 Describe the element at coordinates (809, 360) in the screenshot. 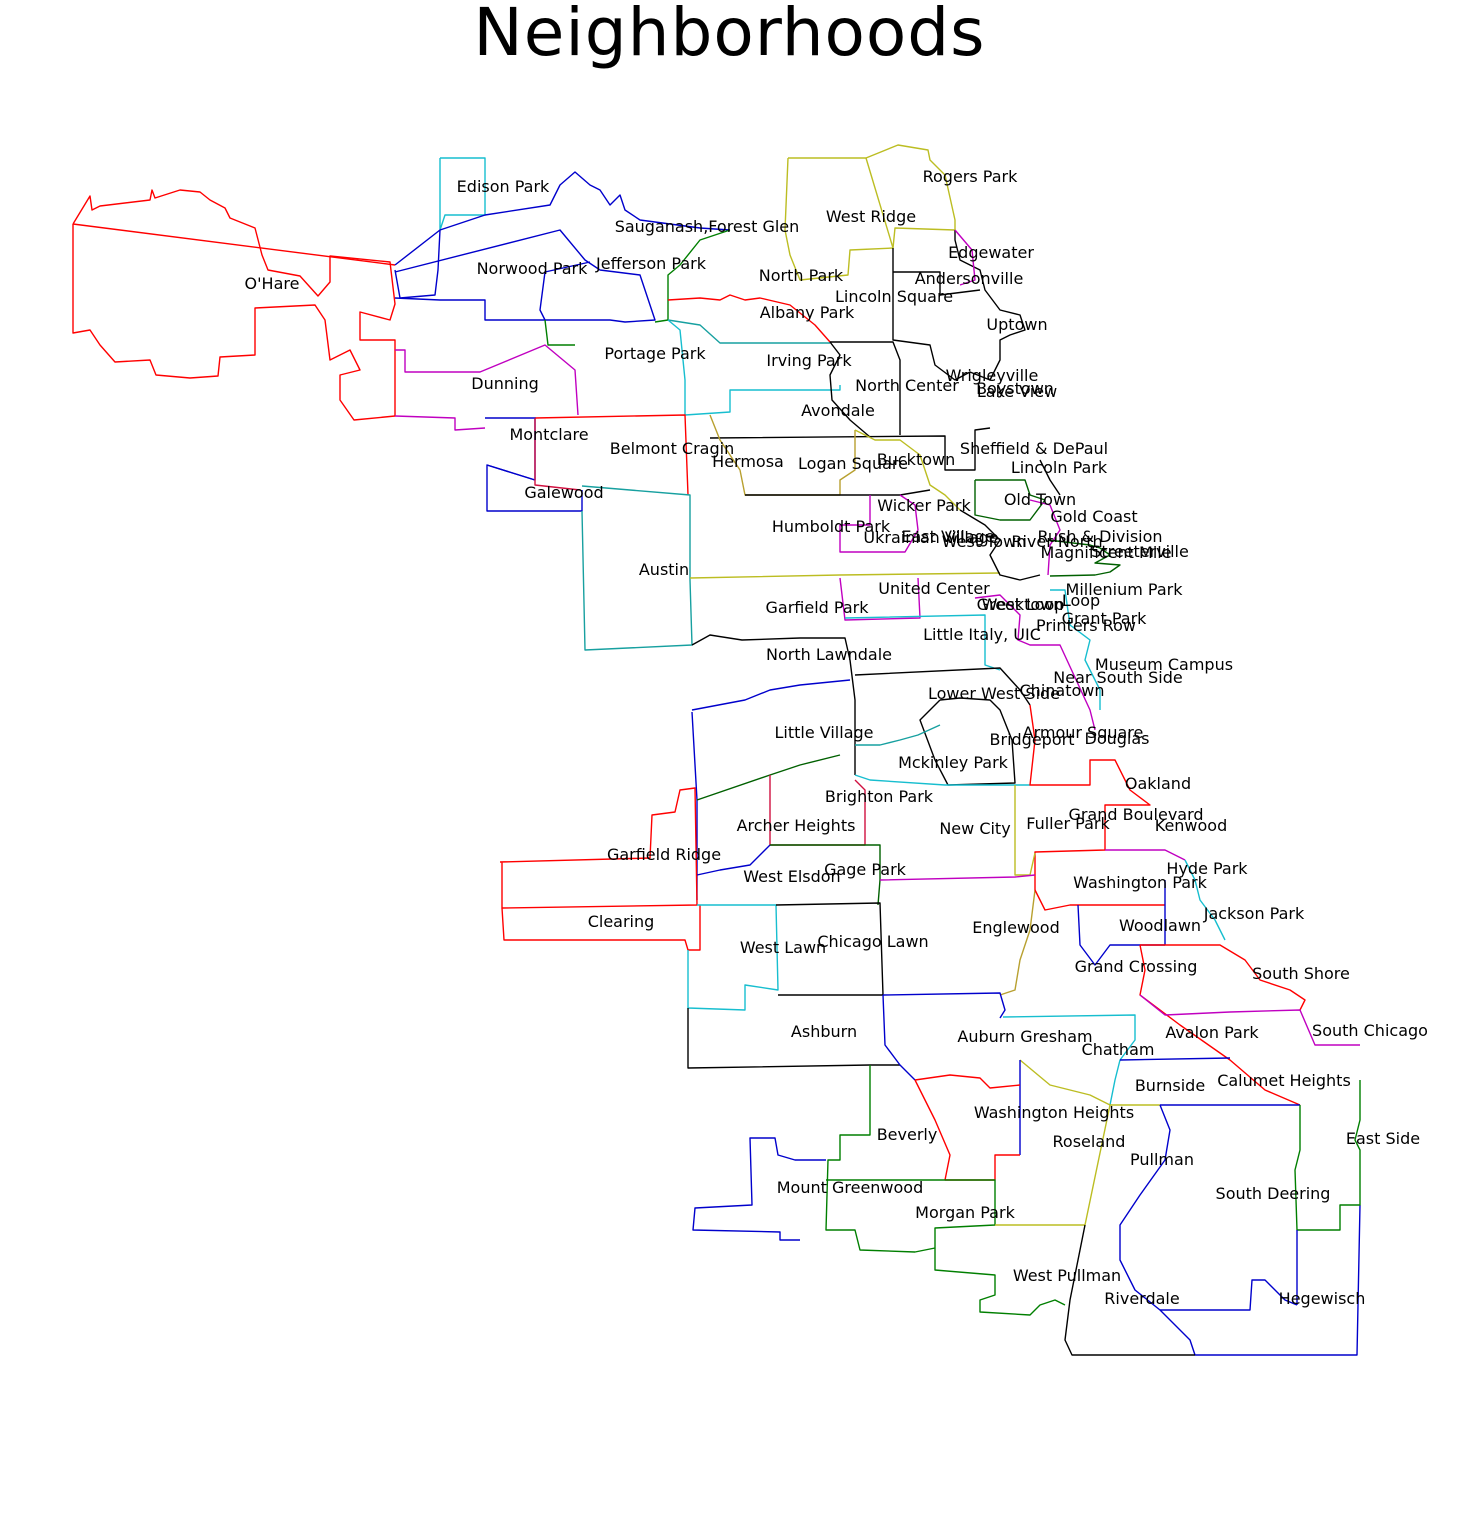

I see `neighborhood-label: Irving Park` at that location.